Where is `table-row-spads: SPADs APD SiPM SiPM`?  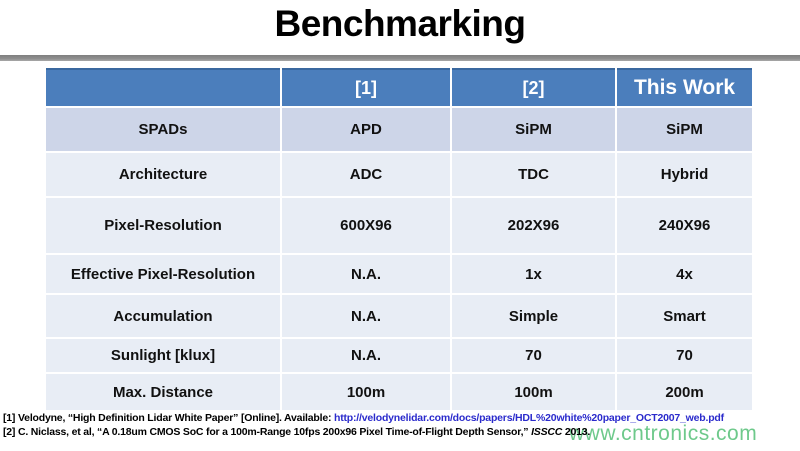
table-row-spads: SPADs APD SiPM SiPM is located at coordinates (399, 129).